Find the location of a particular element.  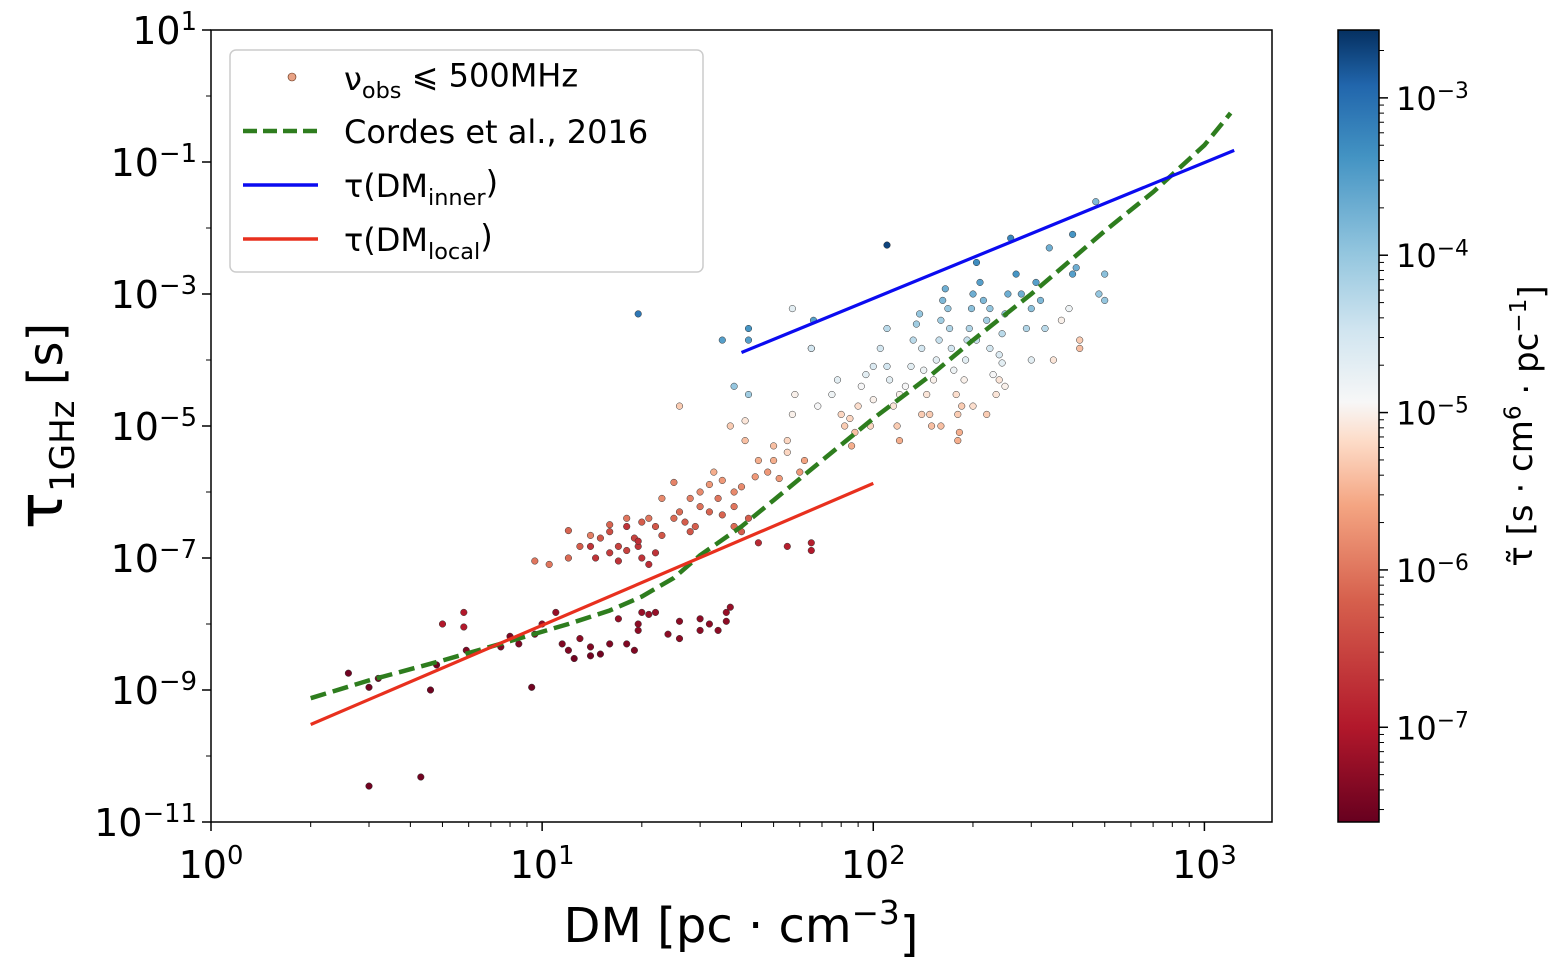

colorbar-label: τ̃ [s · cm6 · pc−1] is located at coordinates (1525, 425).